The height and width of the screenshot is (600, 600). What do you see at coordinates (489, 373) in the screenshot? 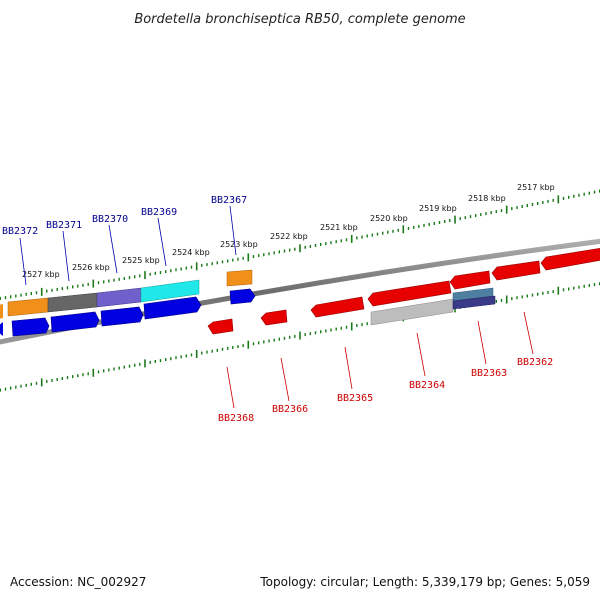
I see `gene-label-reverse: BB2363` at bounding box center [489, 373].